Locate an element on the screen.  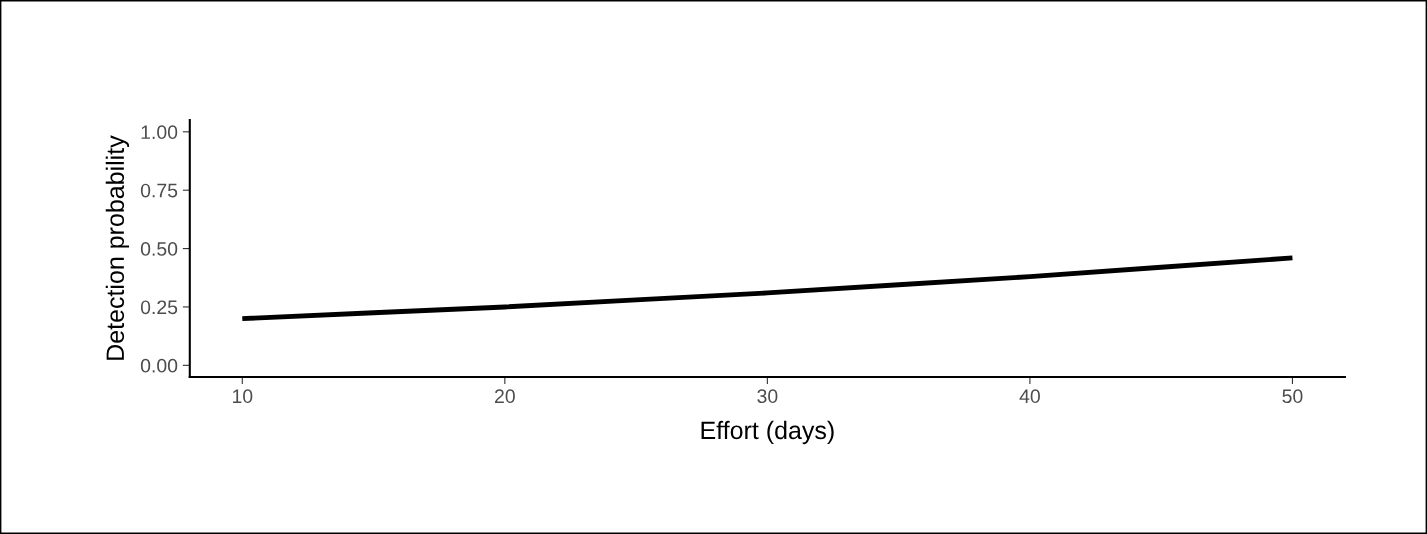
x-tick-label: 50 is located at coordinates (1292, 396).